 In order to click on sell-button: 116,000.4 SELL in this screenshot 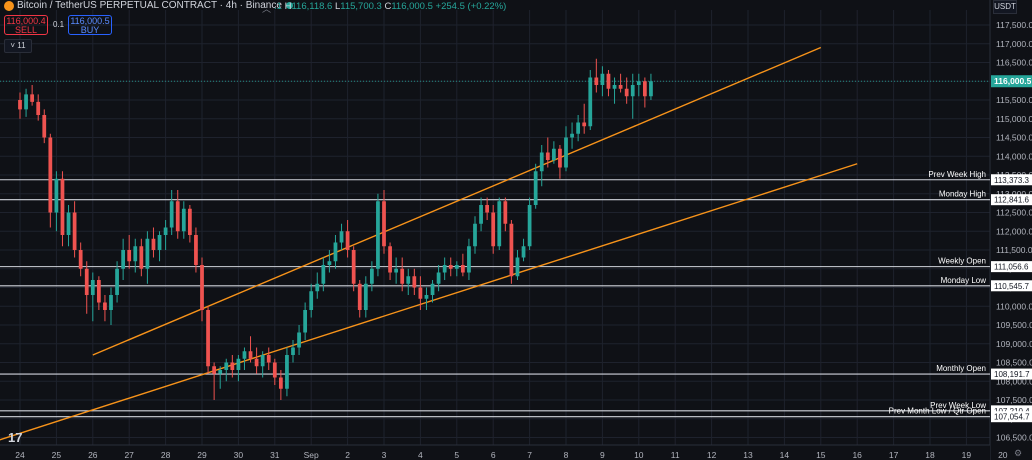, I will do `click(26, 25)`.